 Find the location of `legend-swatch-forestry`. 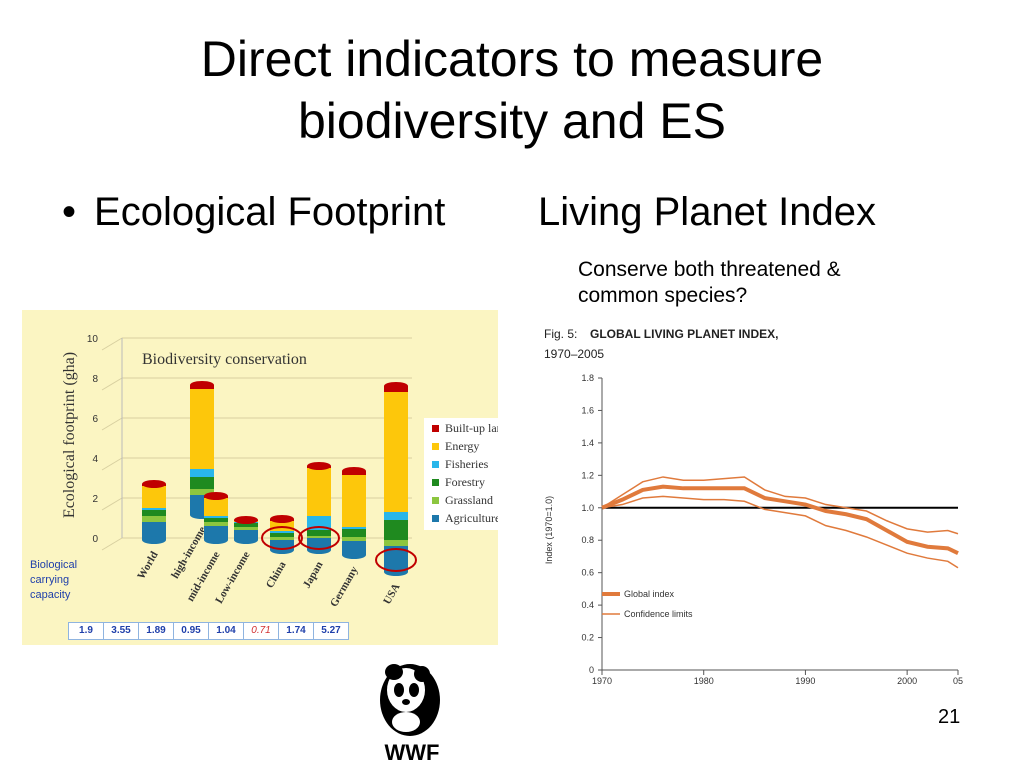

legend-swatch-forestry is located at coordinates (435, 482).